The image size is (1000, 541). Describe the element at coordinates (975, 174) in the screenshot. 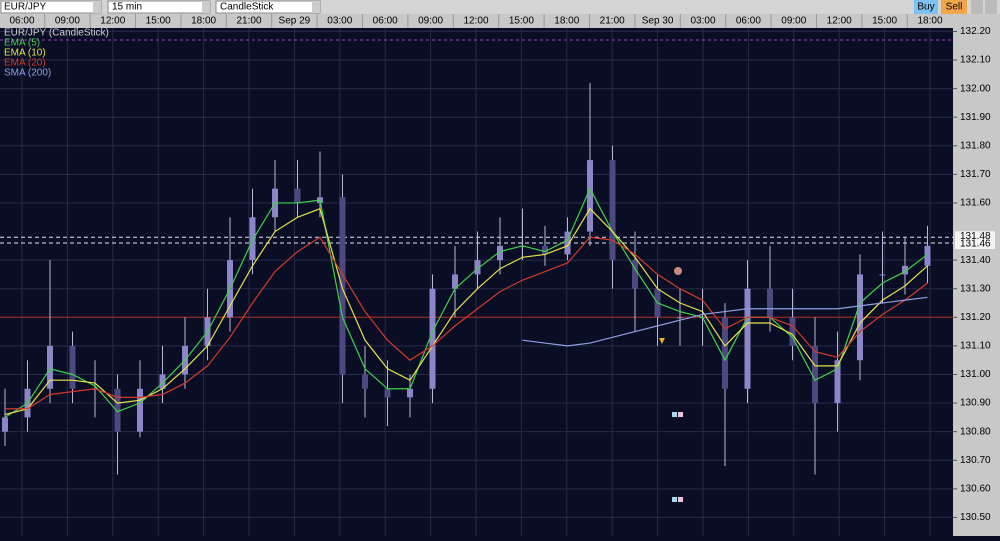

I see `y-tick-label: 131.70` at that location.